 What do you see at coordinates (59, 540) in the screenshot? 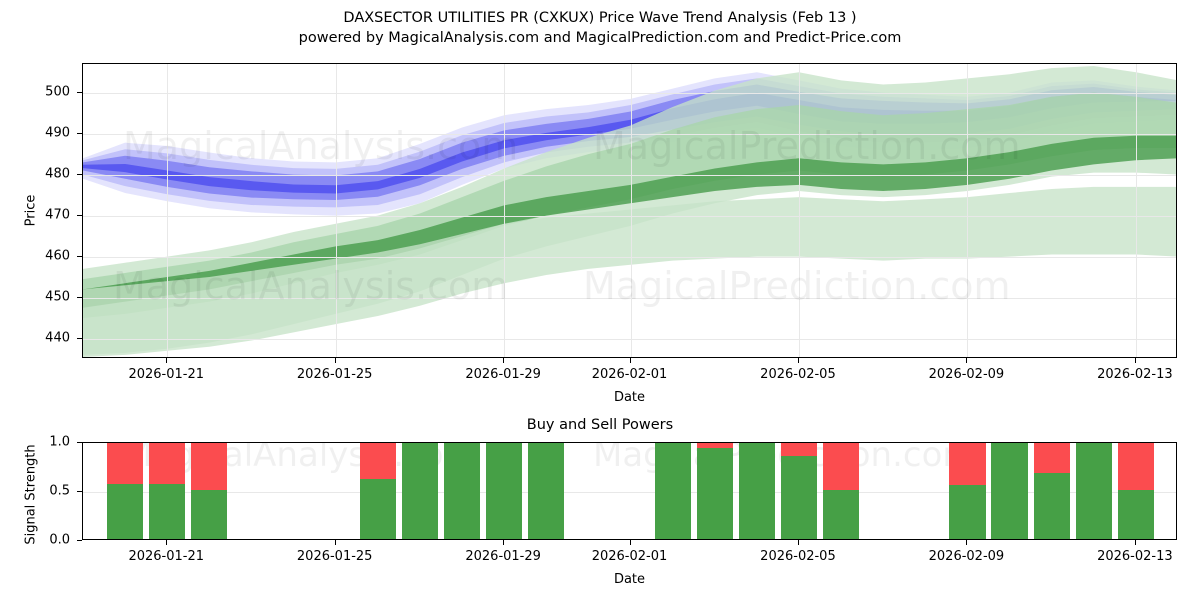
I see `bars-y-tick-label: 0.0` at bounding box center [59, 540].